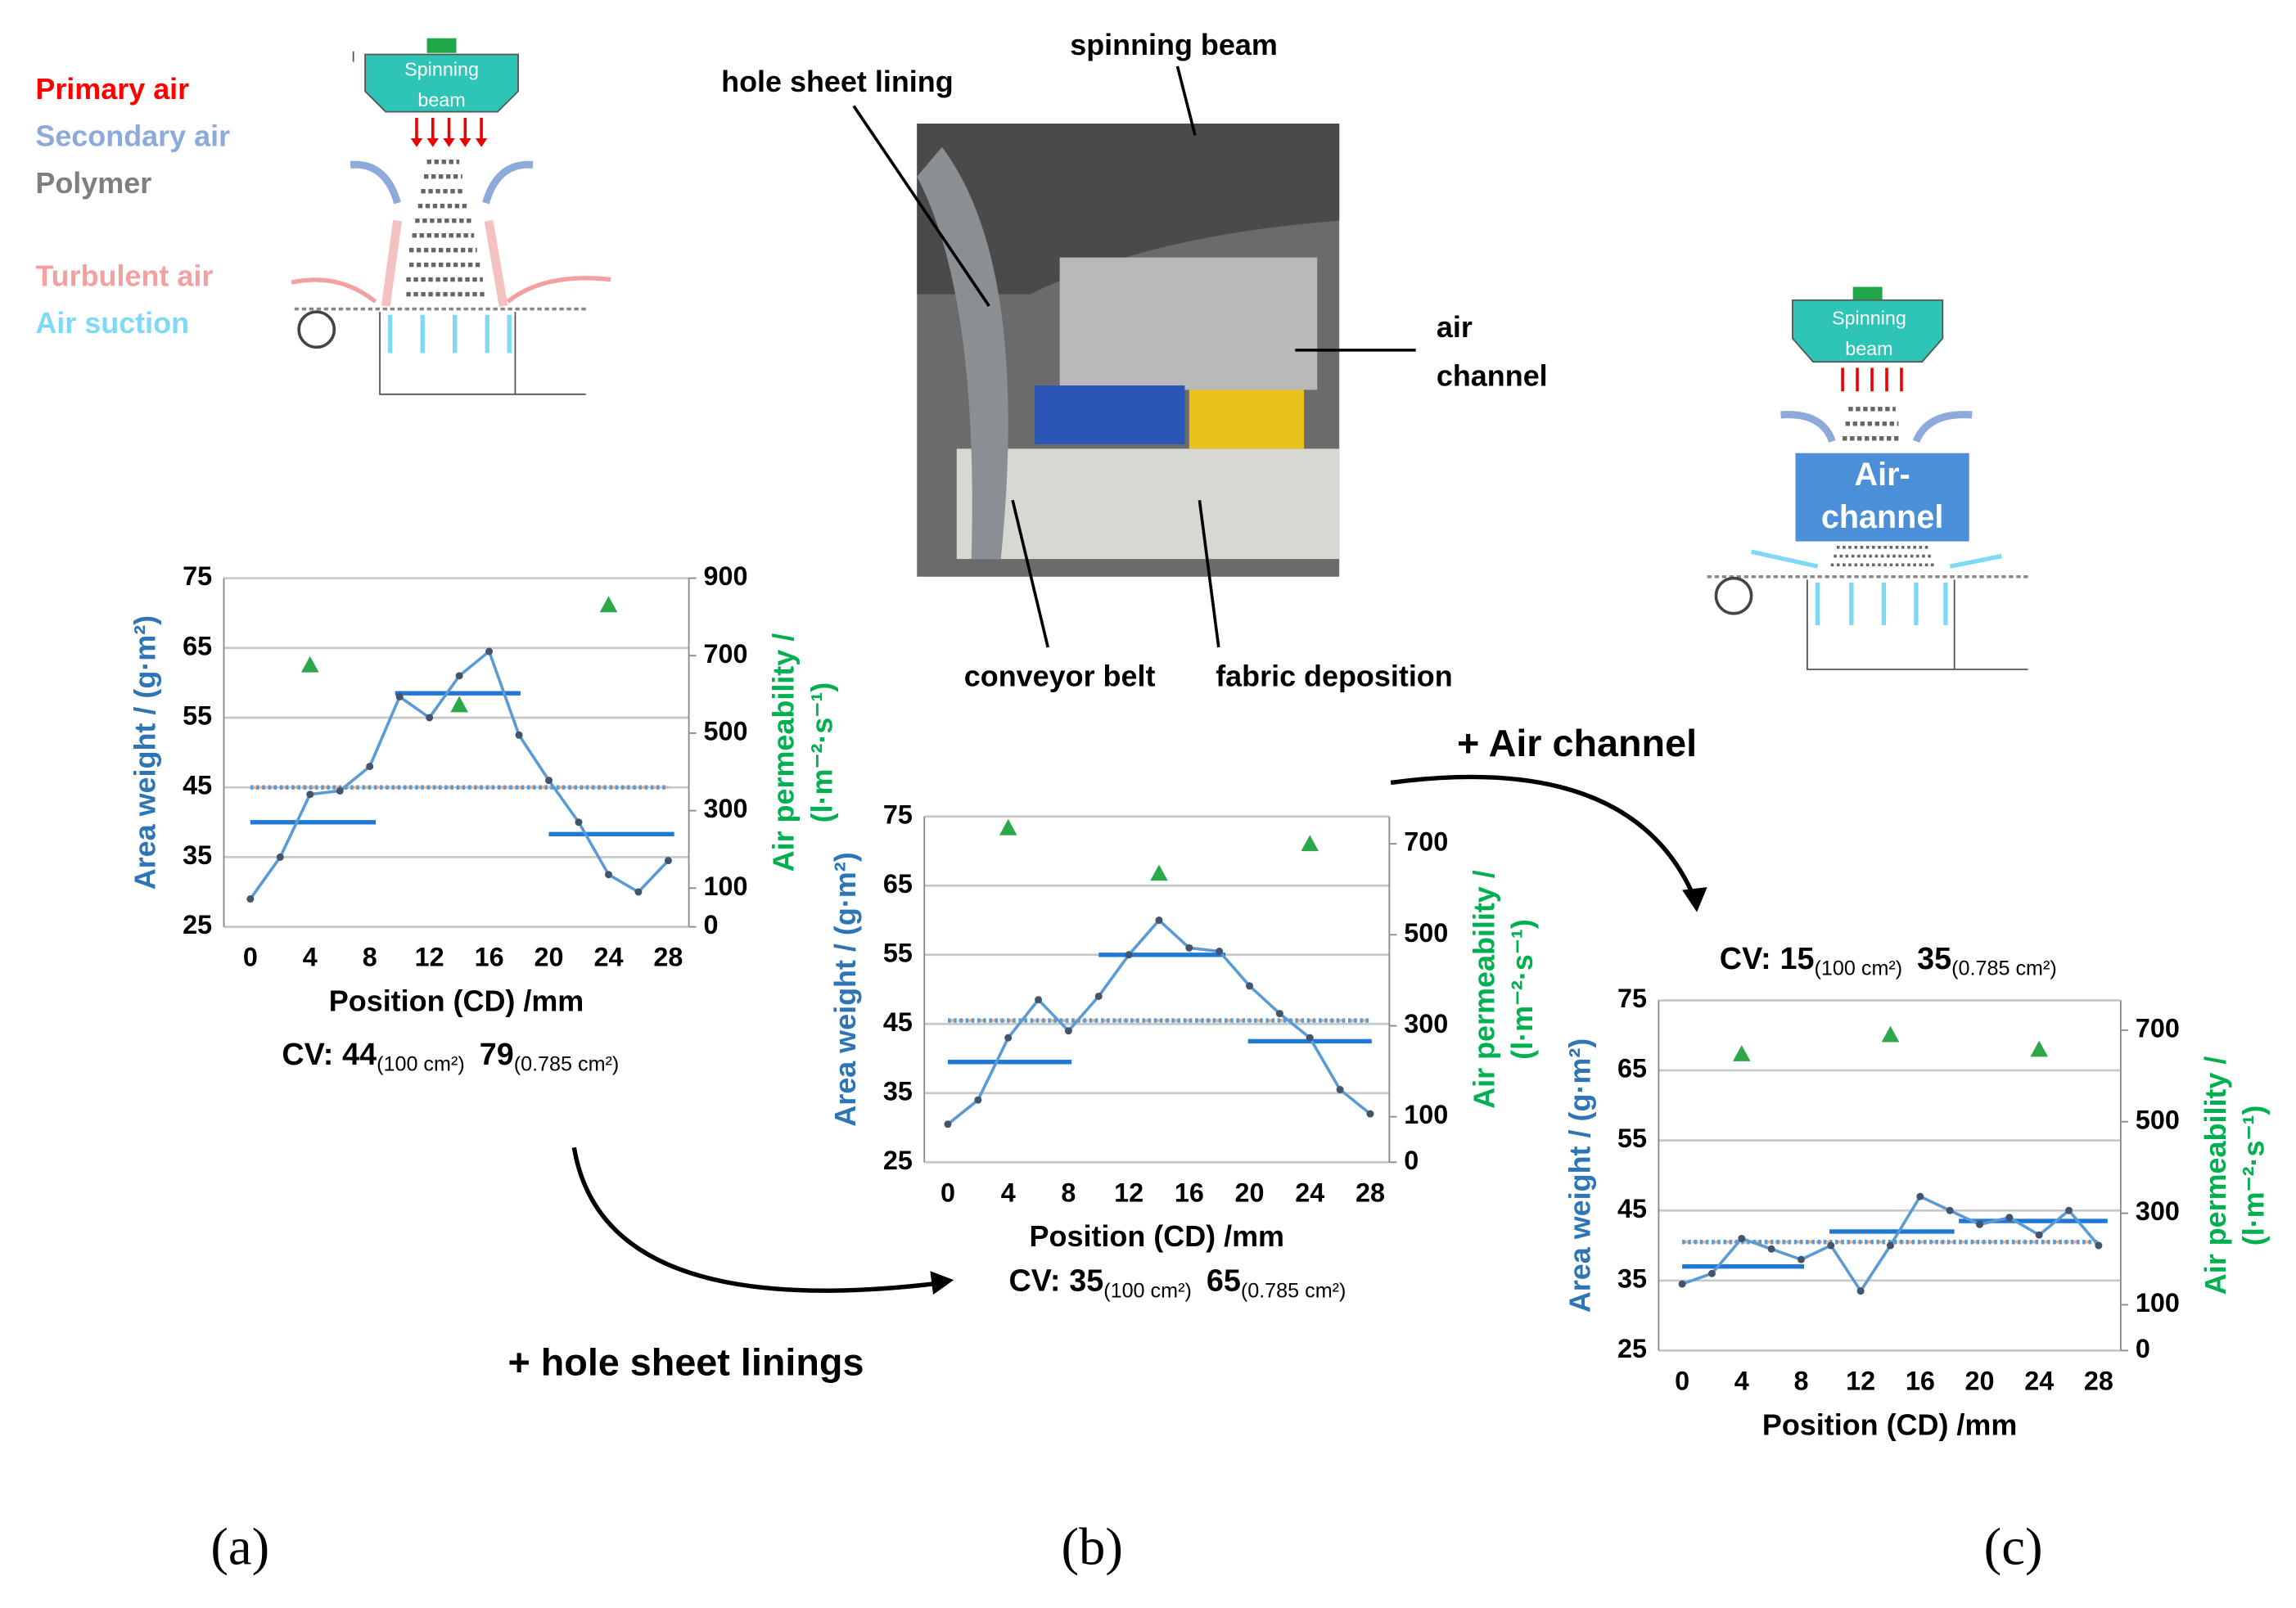  Describe the element at coordinates (1247, 419) in the screenshot. I see `photo-yellow` at that location.